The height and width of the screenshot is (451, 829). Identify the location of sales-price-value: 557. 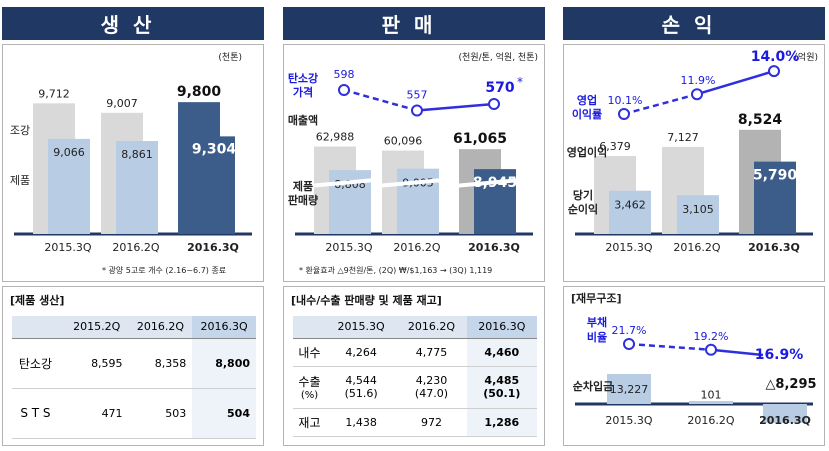
(417, 95).